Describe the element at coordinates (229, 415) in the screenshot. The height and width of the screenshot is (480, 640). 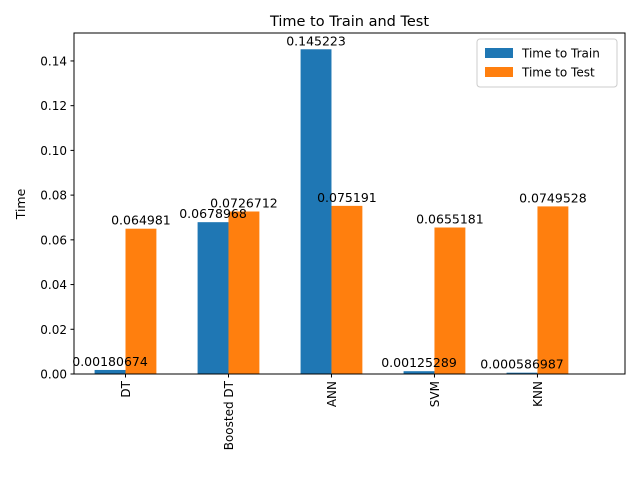
I see `x-tick-label: Boosted DT` at that location.